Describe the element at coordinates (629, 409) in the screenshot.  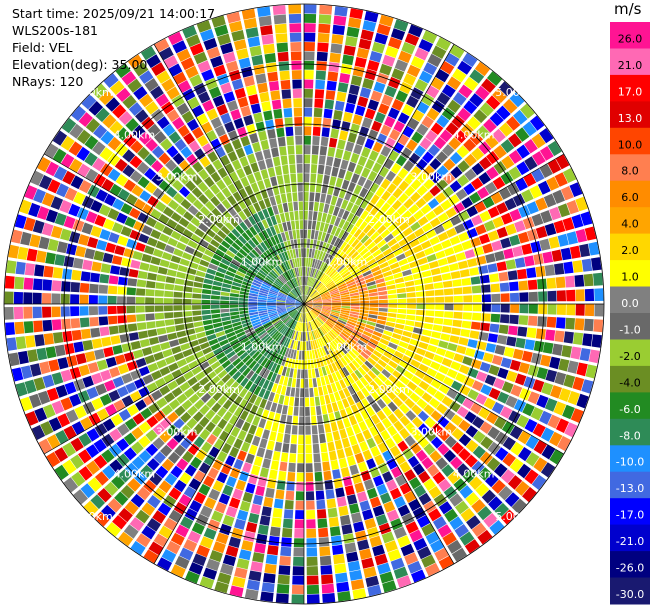
I see `colorbar-tick-label: -6.0` at that location.